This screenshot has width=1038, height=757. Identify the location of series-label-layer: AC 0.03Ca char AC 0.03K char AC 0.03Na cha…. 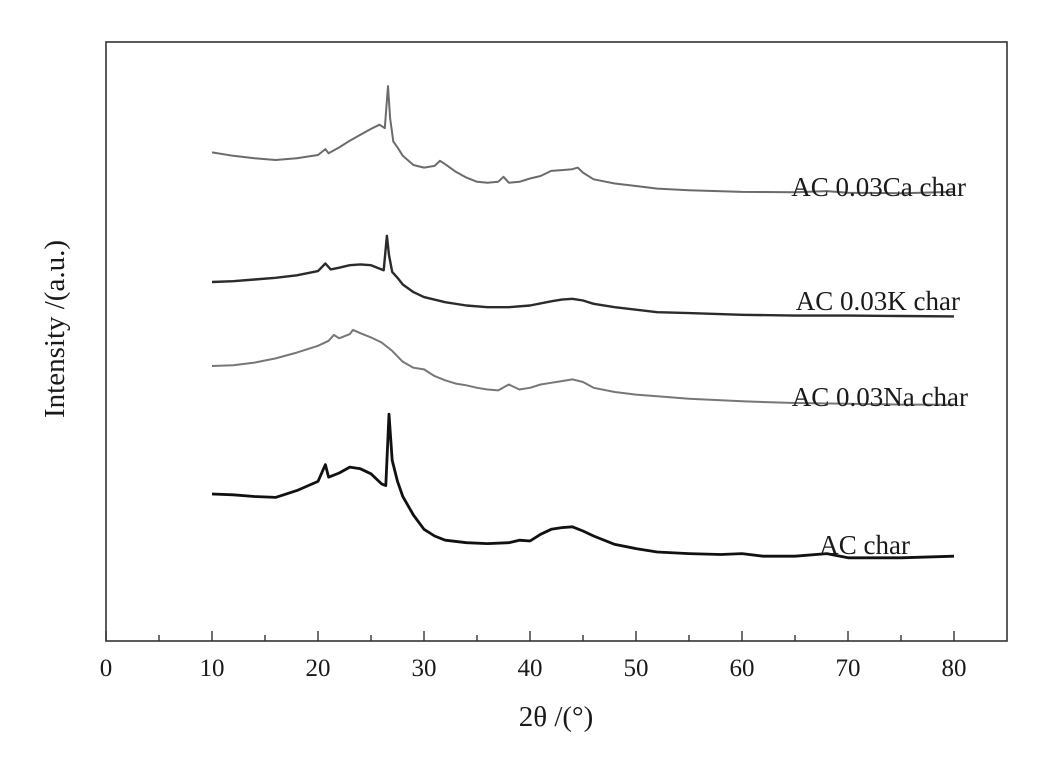
(879, 366).